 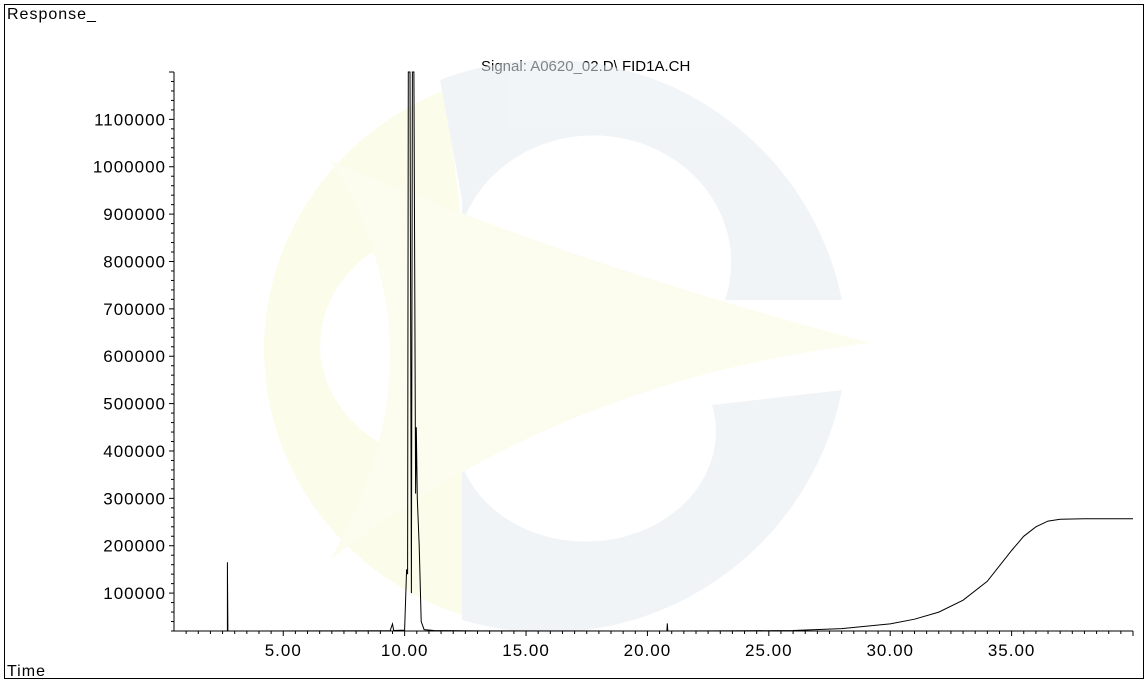 What do you see at coordinates (52, 14) in the screenshot?
I see `y-axis-label: Response_` at bounding box center [52, 14].